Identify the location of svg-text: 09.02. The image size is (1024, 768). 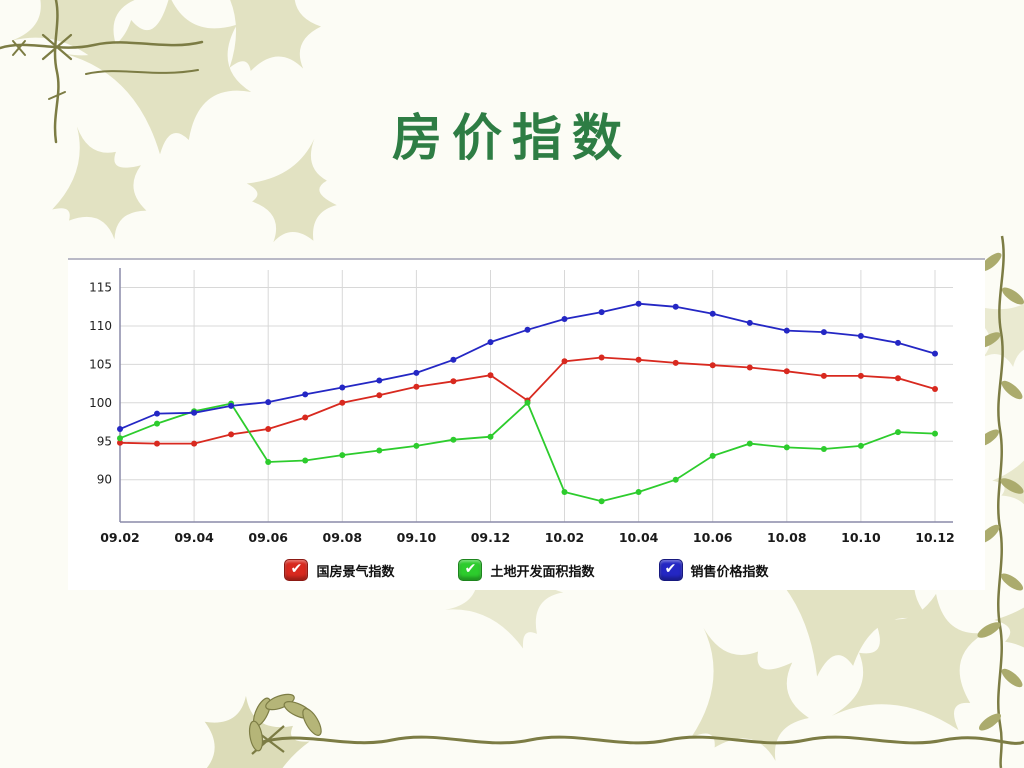
(120, 537).